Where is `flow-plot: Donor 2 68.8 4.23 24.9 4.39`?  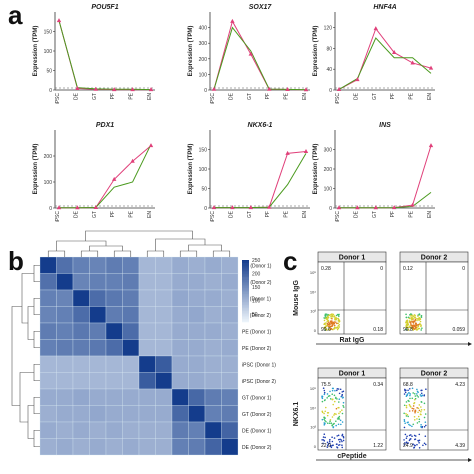
flow-plot: Donor 2 68.8 4.23 24.9 4.39 is located at coordinates (434, 409).